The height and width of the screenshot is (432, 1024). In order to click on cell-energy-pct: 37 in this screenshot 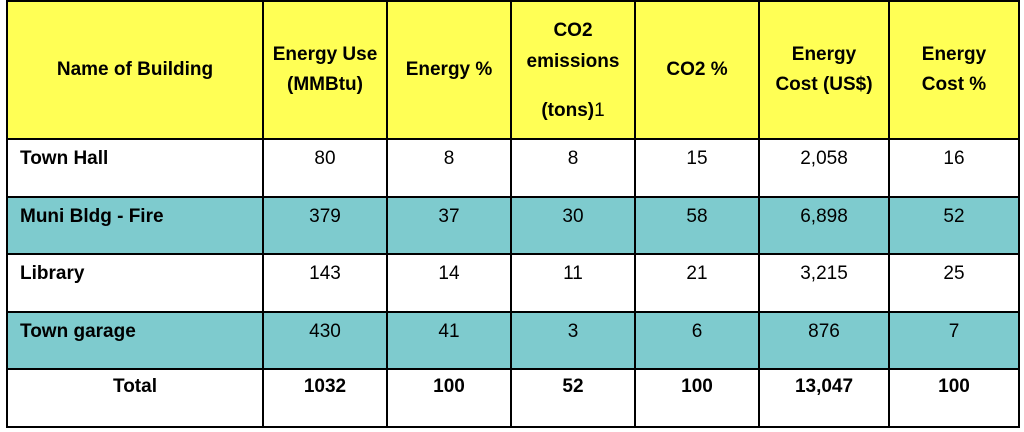, I will do `click(449, 225)`.